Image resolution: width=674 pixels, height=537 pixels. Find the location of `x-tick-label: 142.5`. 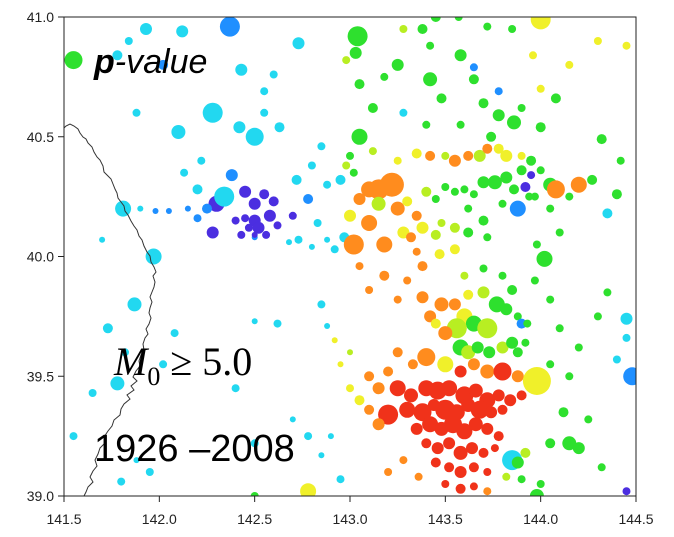

x-tick-label: 142.5 is located at coordinates (254, 519).